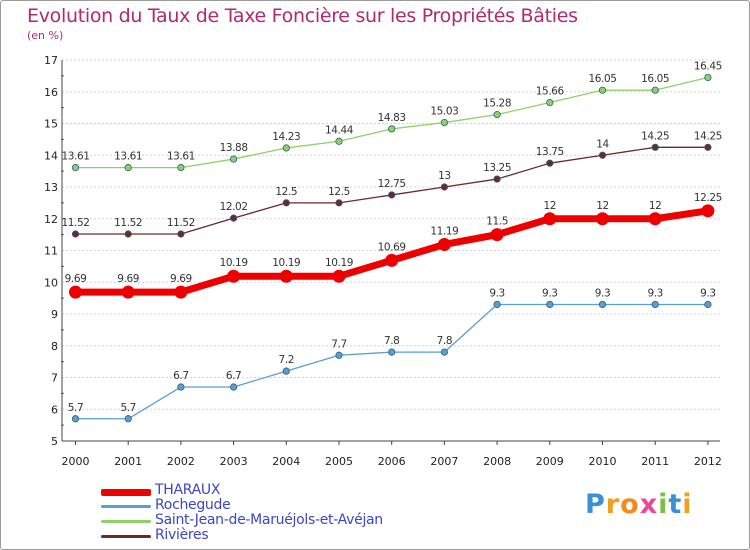 The height and width of the screenshot is (550, 750). What do you see at coordinates (128, 461) in the screenshot?
I see `x-tick-label: 2001` at bounding box center [128, 461].